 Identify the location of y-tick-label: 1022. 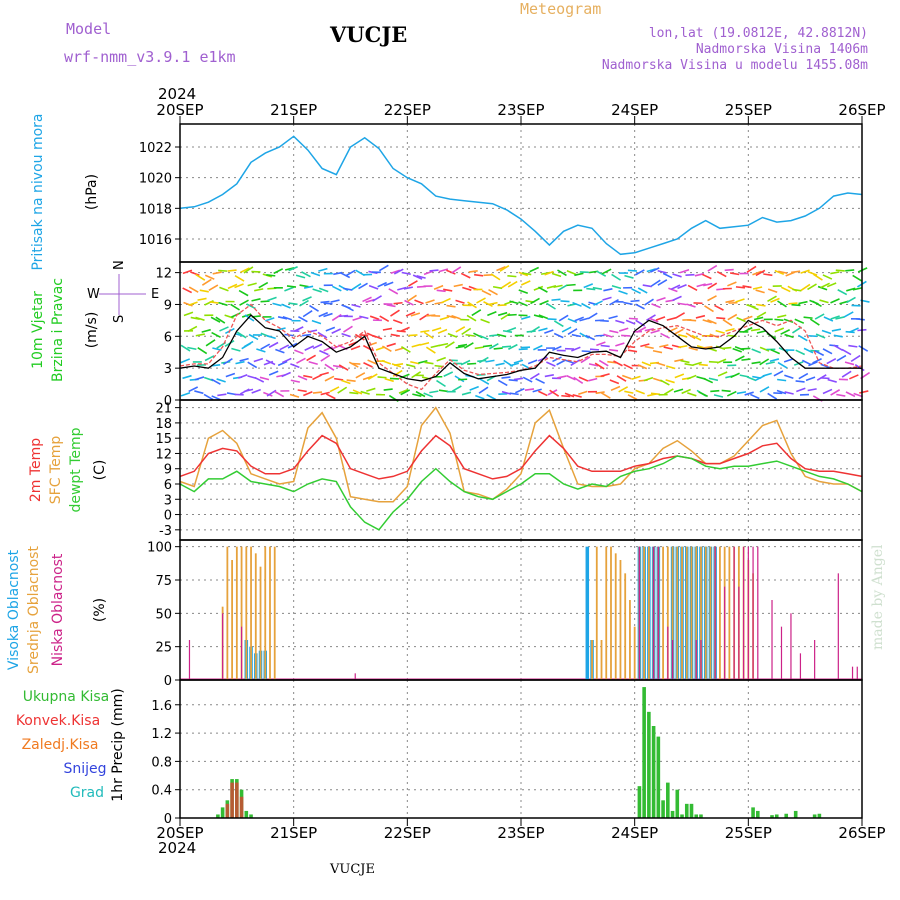
(155, 148).